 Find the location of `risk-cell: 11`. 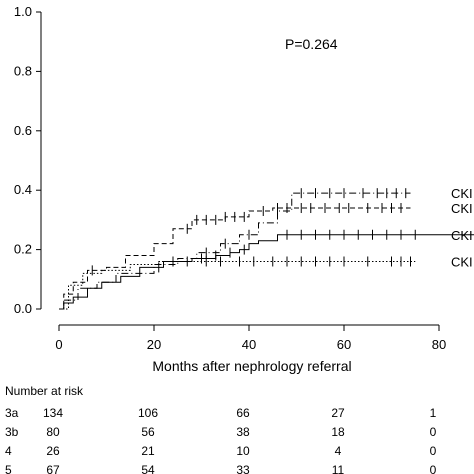

risk-cell: 11 is located at coordinates (338, 468).